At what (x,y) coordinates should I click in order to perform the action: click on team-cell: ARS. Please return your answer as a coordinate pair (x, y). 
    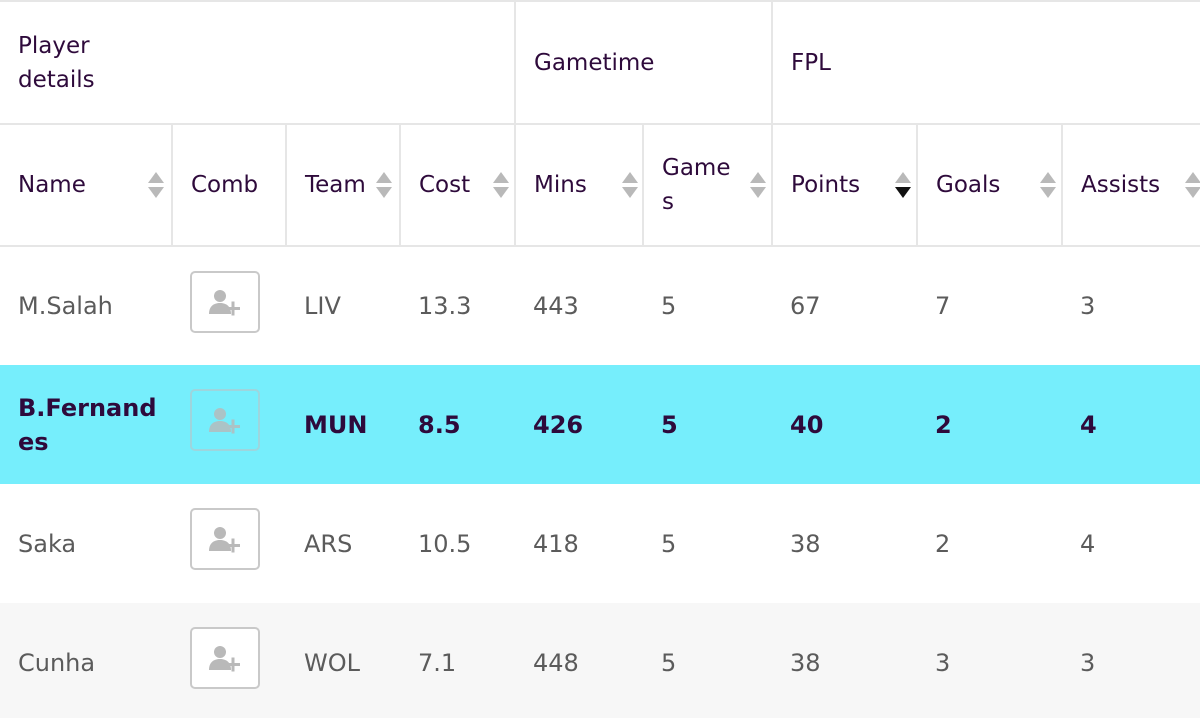
    Looking at the image, I should click on (328, 543).